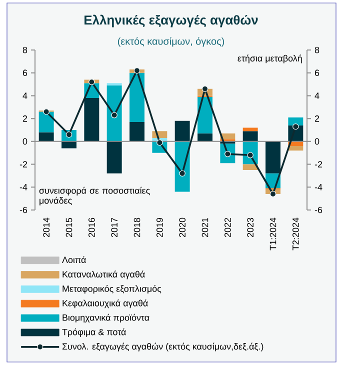  Describe the element at coordinates (91, 228) in the screenshot. I see `x-tick-label: 2016` at that location.